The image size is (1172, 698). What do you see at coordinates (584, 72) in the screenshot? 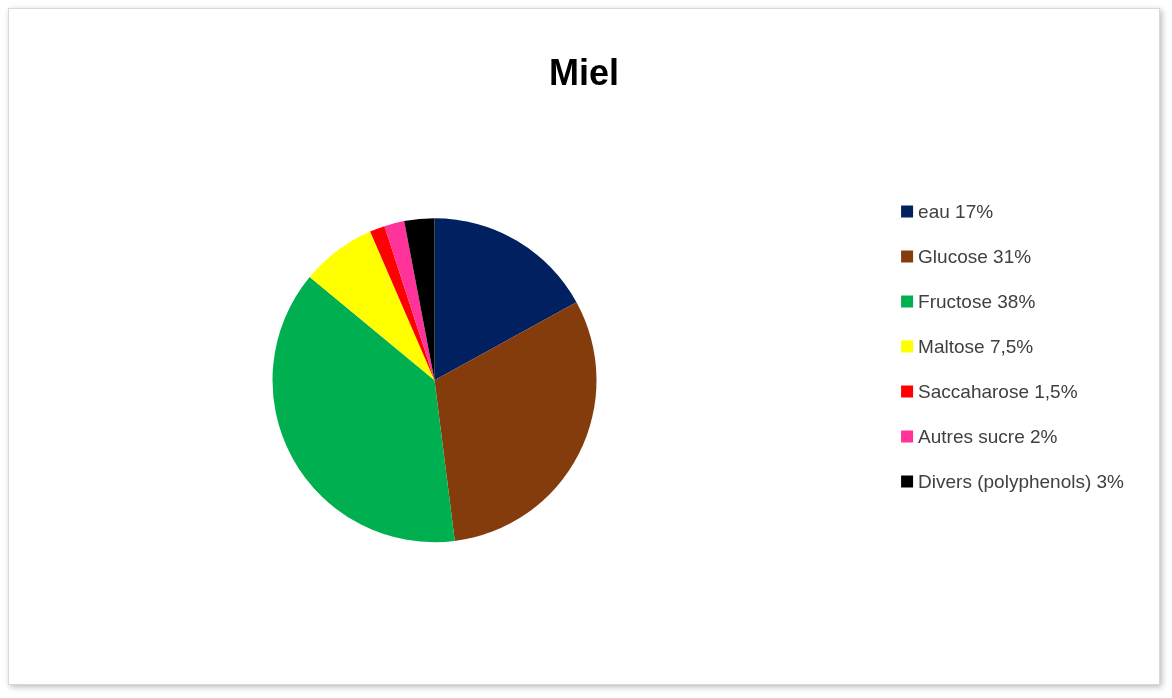
I see `chart-title: Miel` at bounding box center [584, 72].